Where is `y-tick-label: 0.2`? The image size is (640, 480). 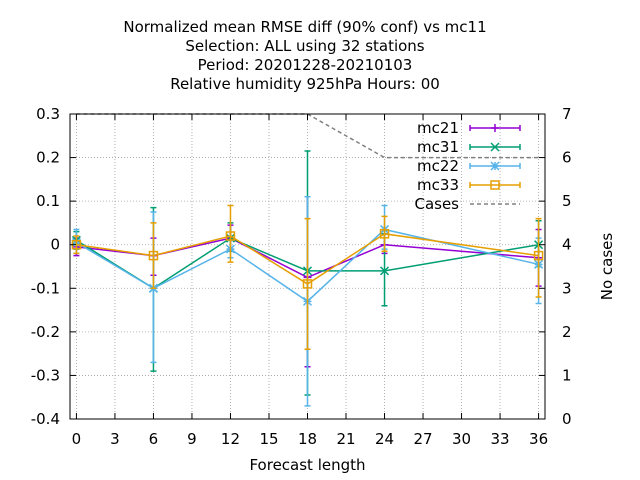
y-tick-label: 0.2 is located at coordinates (48, 158).